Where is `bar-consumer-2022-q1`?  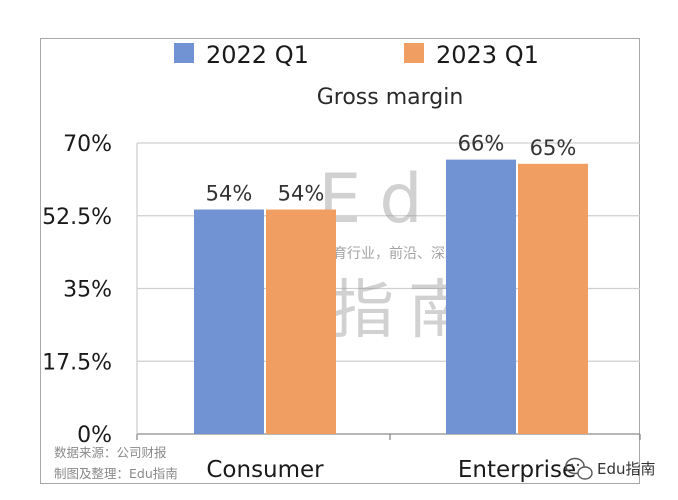 bar-consumer-2022-q1 is located at coordinates (229, 321).